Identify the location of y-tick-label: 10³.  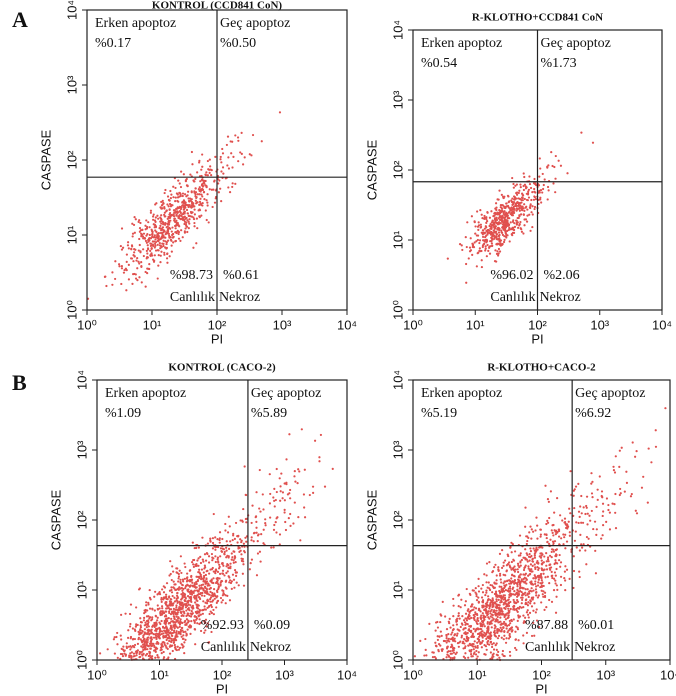
(397, 449).